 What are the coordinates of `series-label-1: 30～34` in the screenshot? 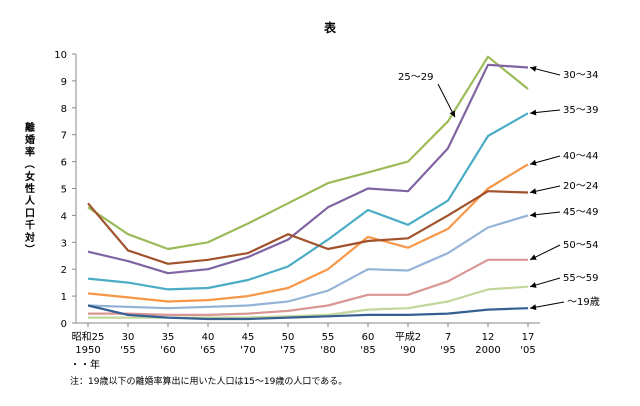 It's located at (580, 75).